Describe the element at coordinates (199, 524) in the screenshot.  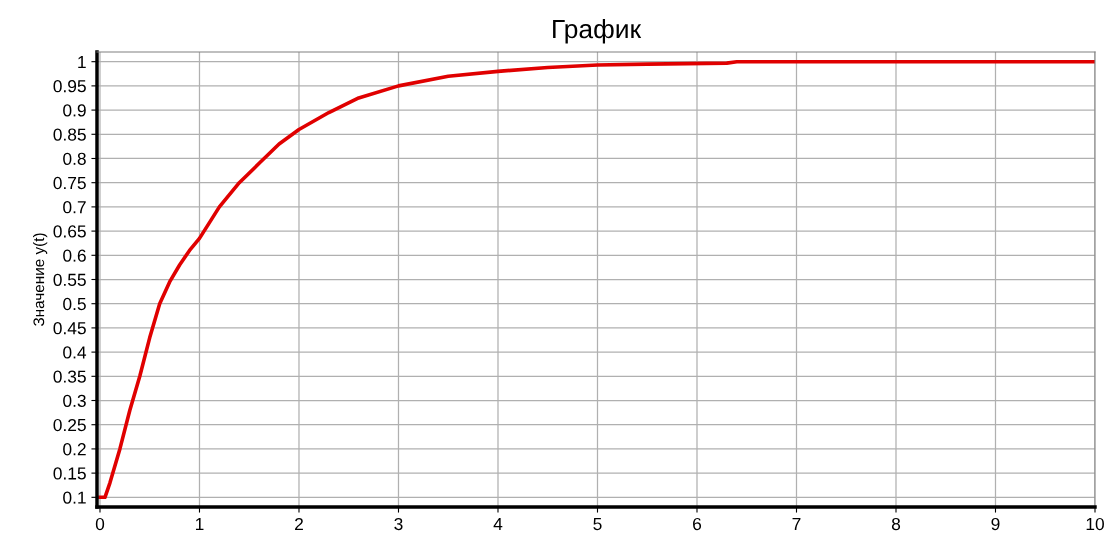
I see `x-tick-label: 1` at that location.